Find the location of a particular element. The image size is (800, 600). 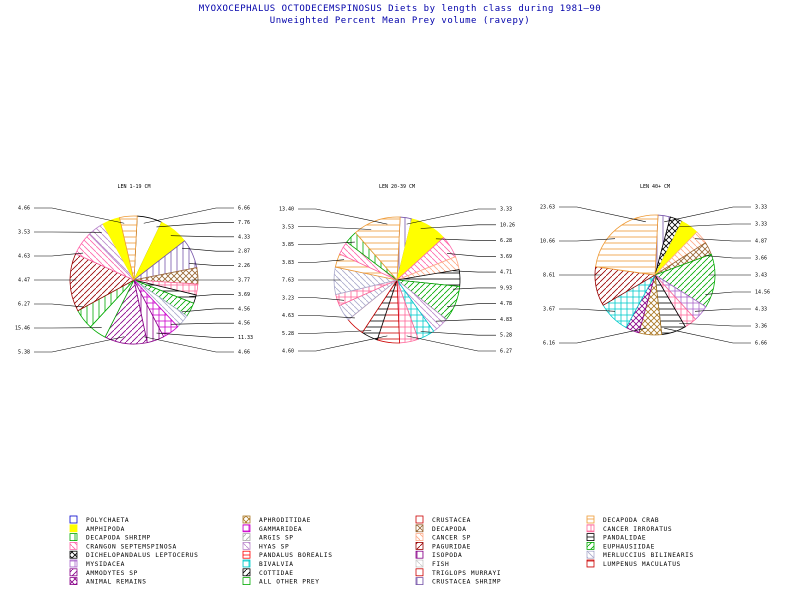

legend-item: DECAPODA SHRIMP is located at coordinates (110, 537).